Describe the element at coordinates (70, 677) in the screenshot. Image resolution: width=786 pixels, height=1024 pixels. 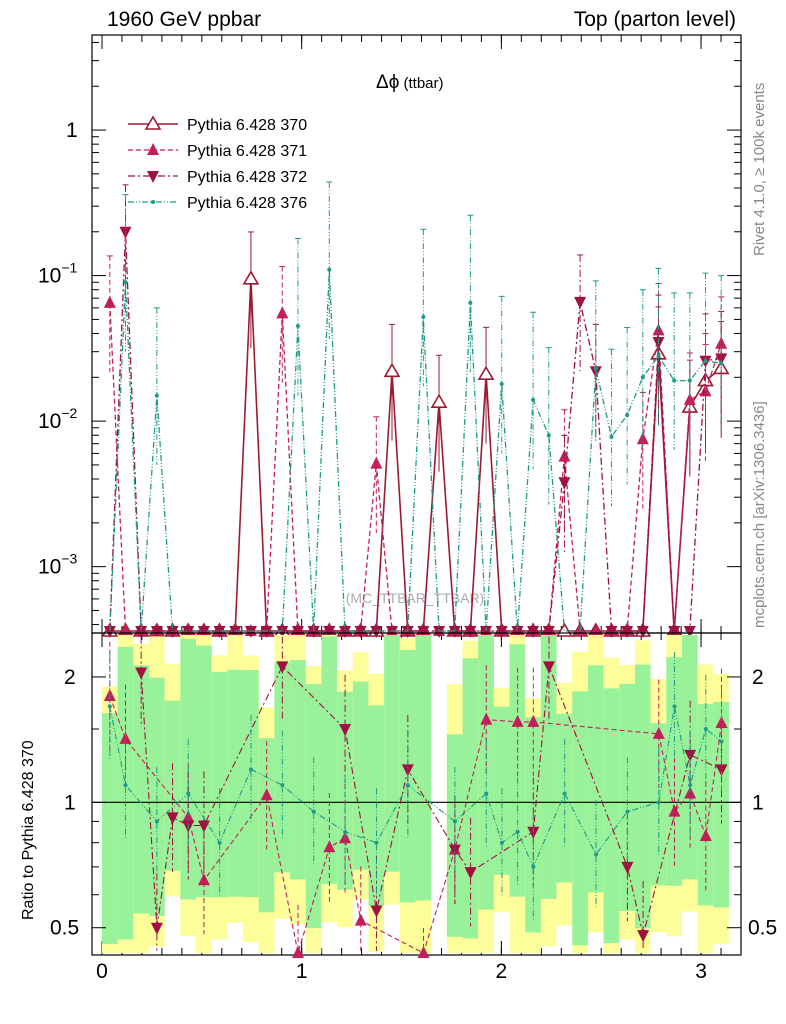
I see `ratio-y-label: 2` at that location.